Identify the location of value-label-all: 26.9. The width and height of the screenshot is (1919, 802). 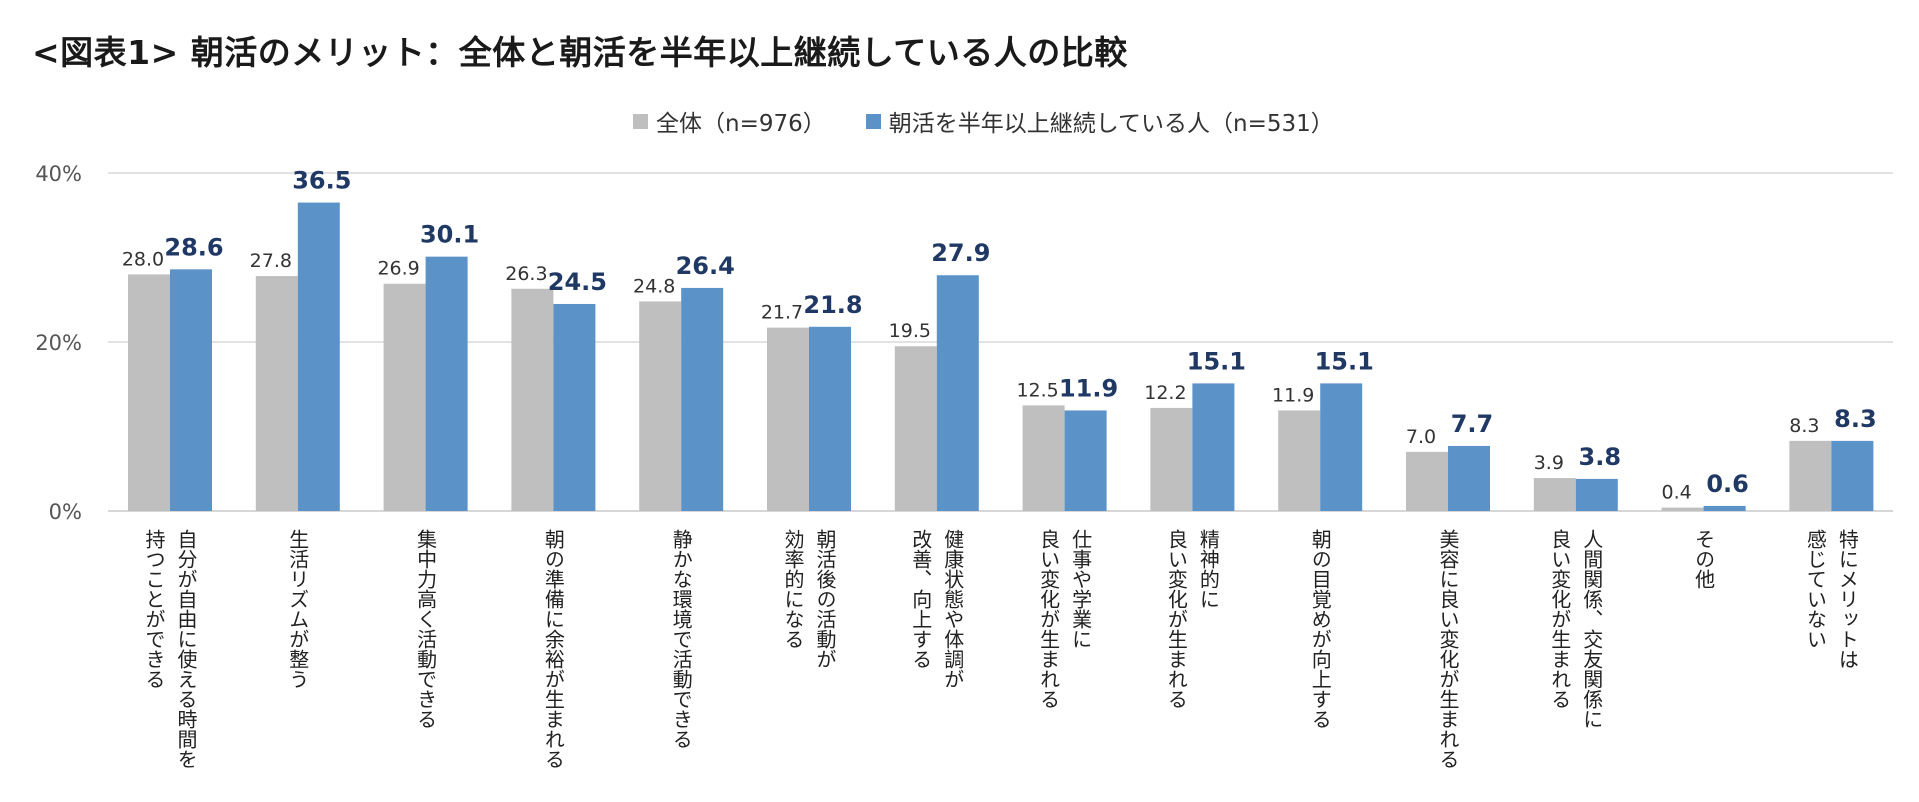
(398, 269).